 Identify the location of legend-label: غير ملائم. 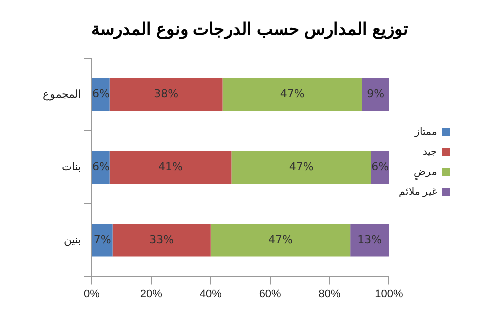
(418, 192).